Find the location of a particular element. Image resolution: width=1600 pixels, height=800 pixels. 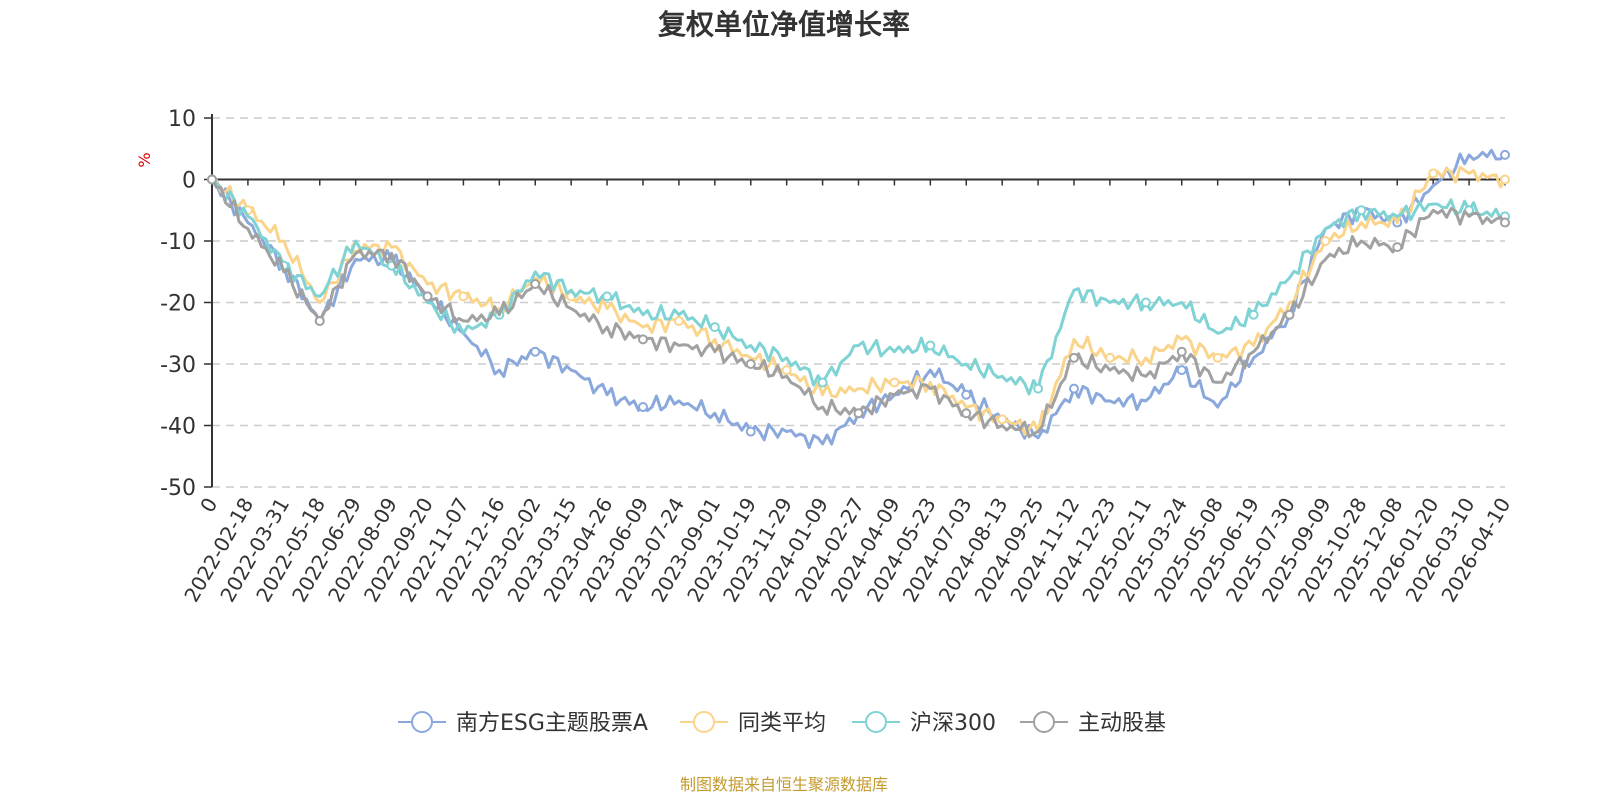

y-tick-label: -50 is located at coordinates (178, 488).